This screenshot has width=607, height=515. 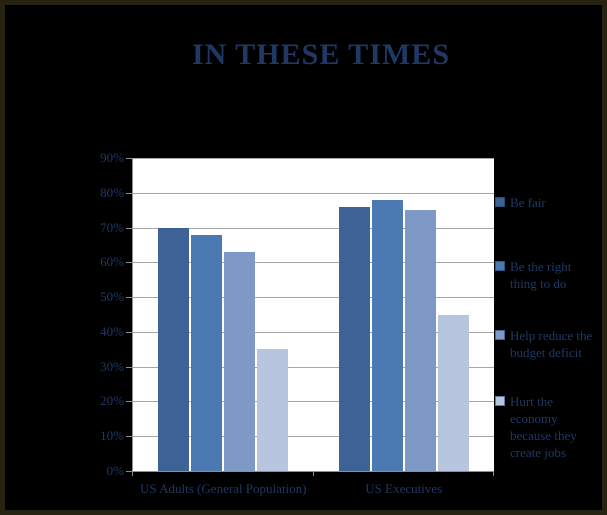 What do you see at coordinates (112, 192) in the screenshot?
I see `y-tick-label: 80%` at bounding box center [112, 192].